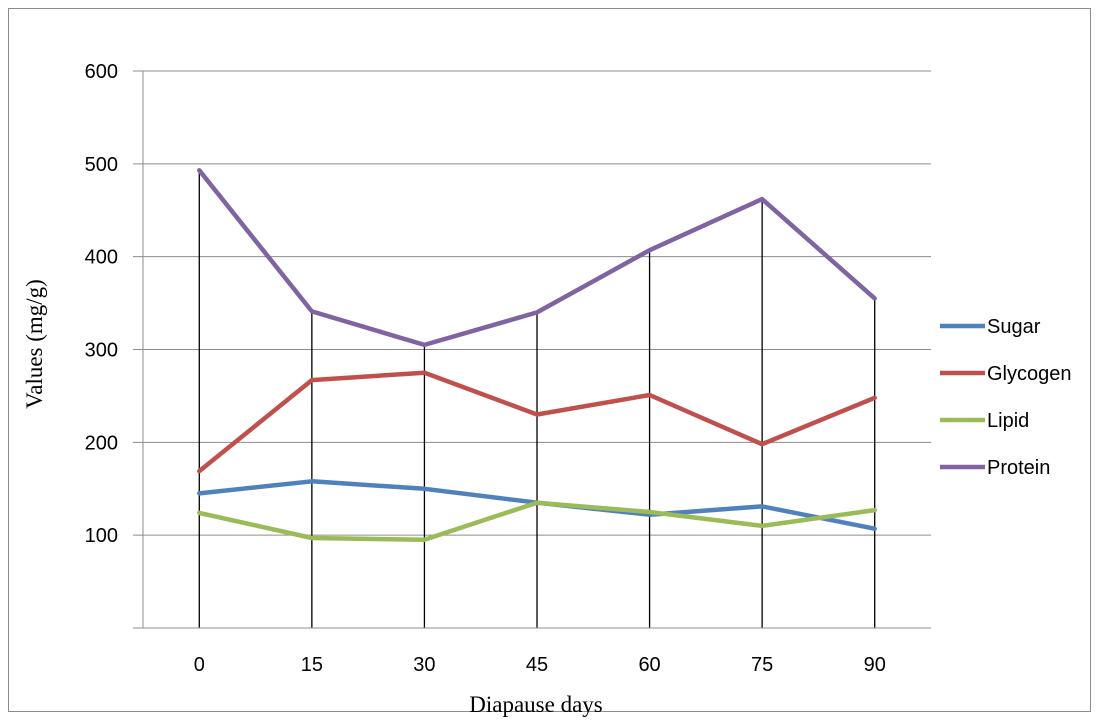 Image resolution: width=1101 pixels, height=722 pixels. What do you see at coordinates (34, 344) in the screenshot?
I see `y-axis-title: Values (mg/g)` at bounding box center [34, 344].